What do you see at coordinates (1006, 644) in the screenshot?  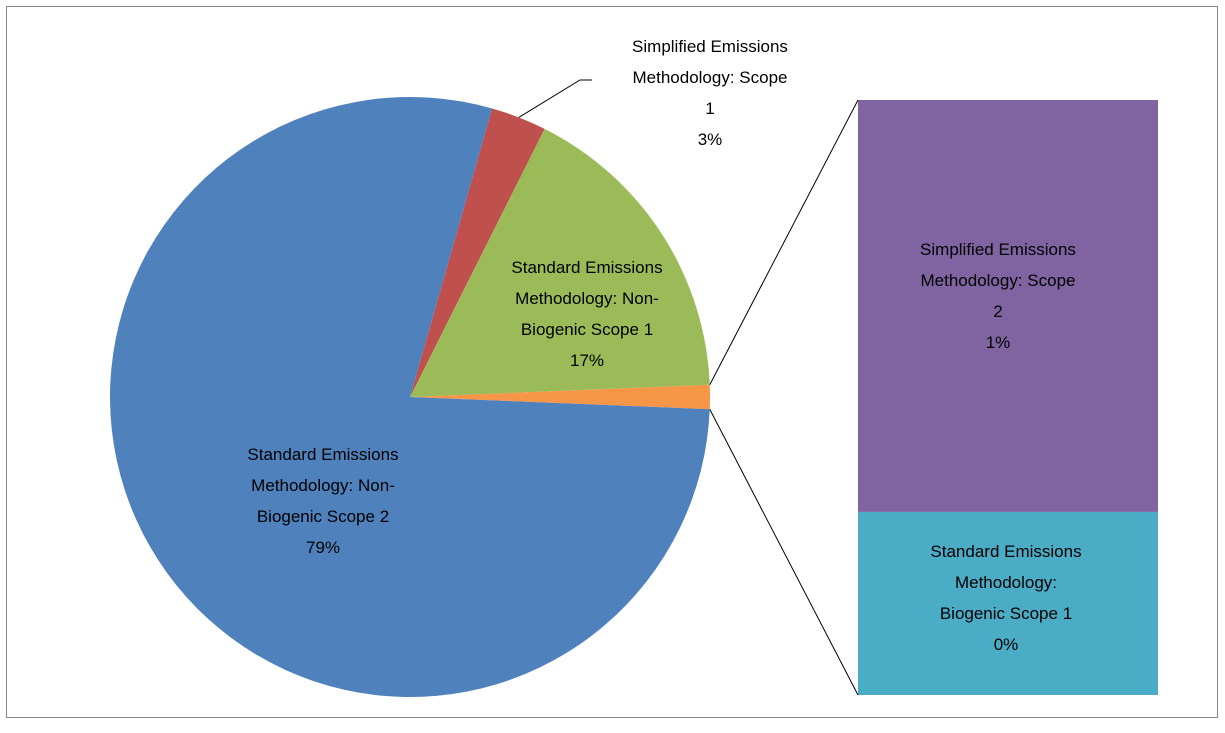 I see `value-label: 0%` at bounding box center [1006, 644].